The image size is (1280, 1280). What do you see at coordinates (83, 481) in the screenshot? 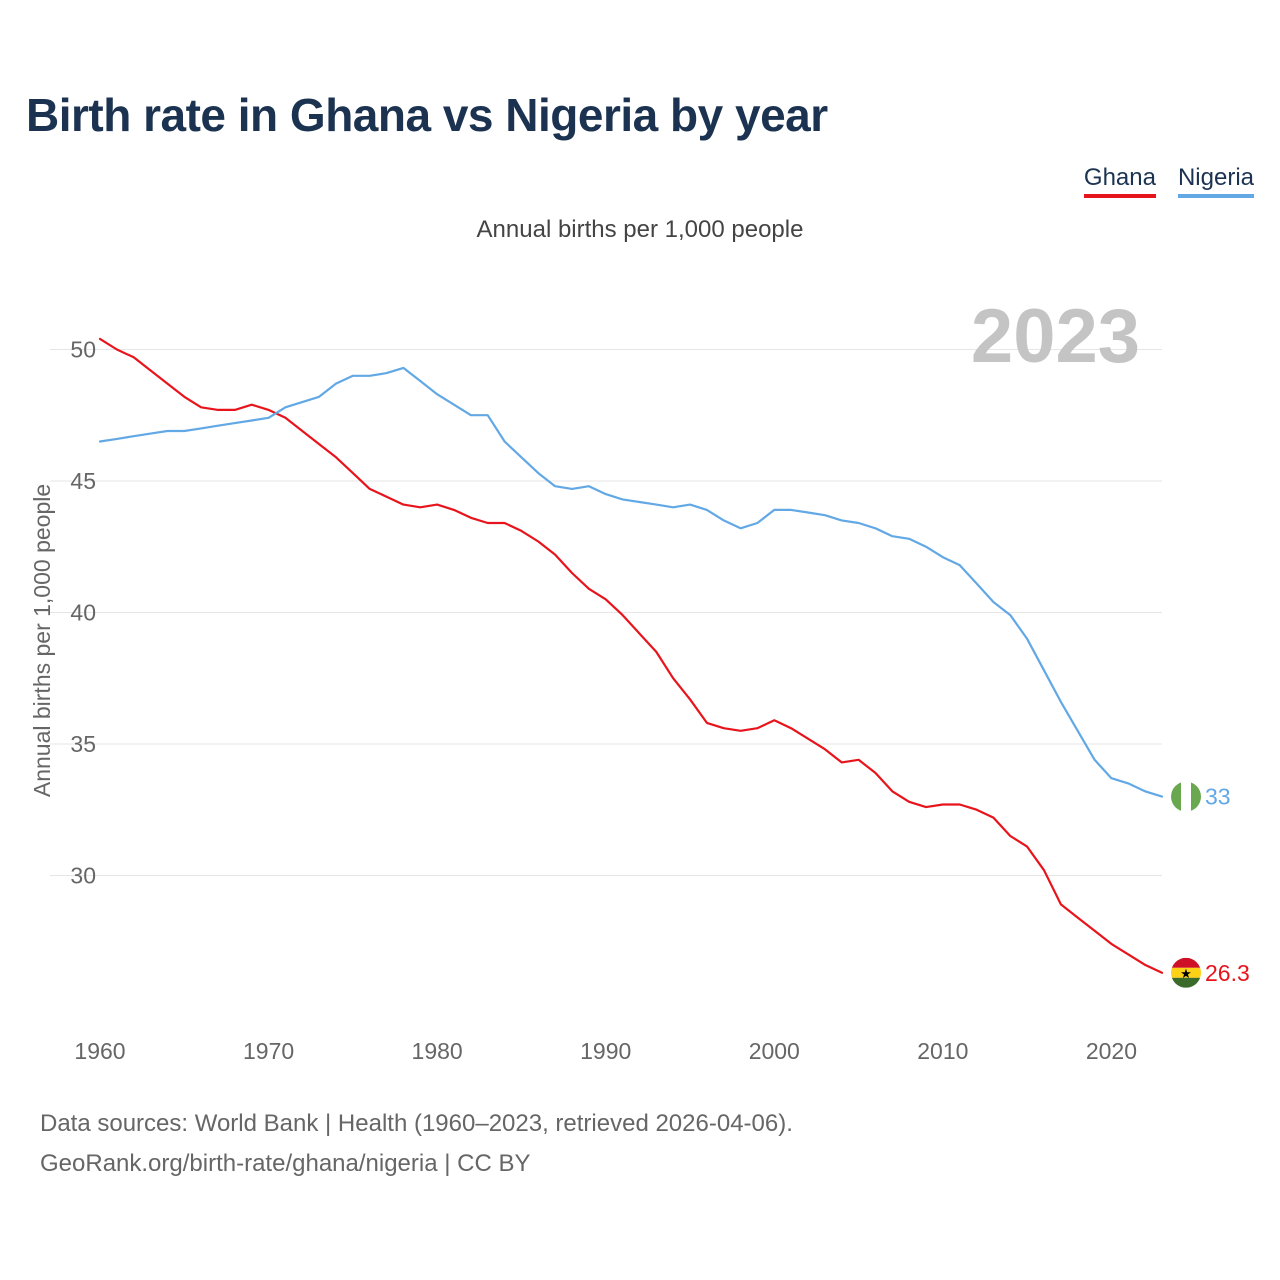
I see `y-tick-label: 45` at bounding box center [83, 481].